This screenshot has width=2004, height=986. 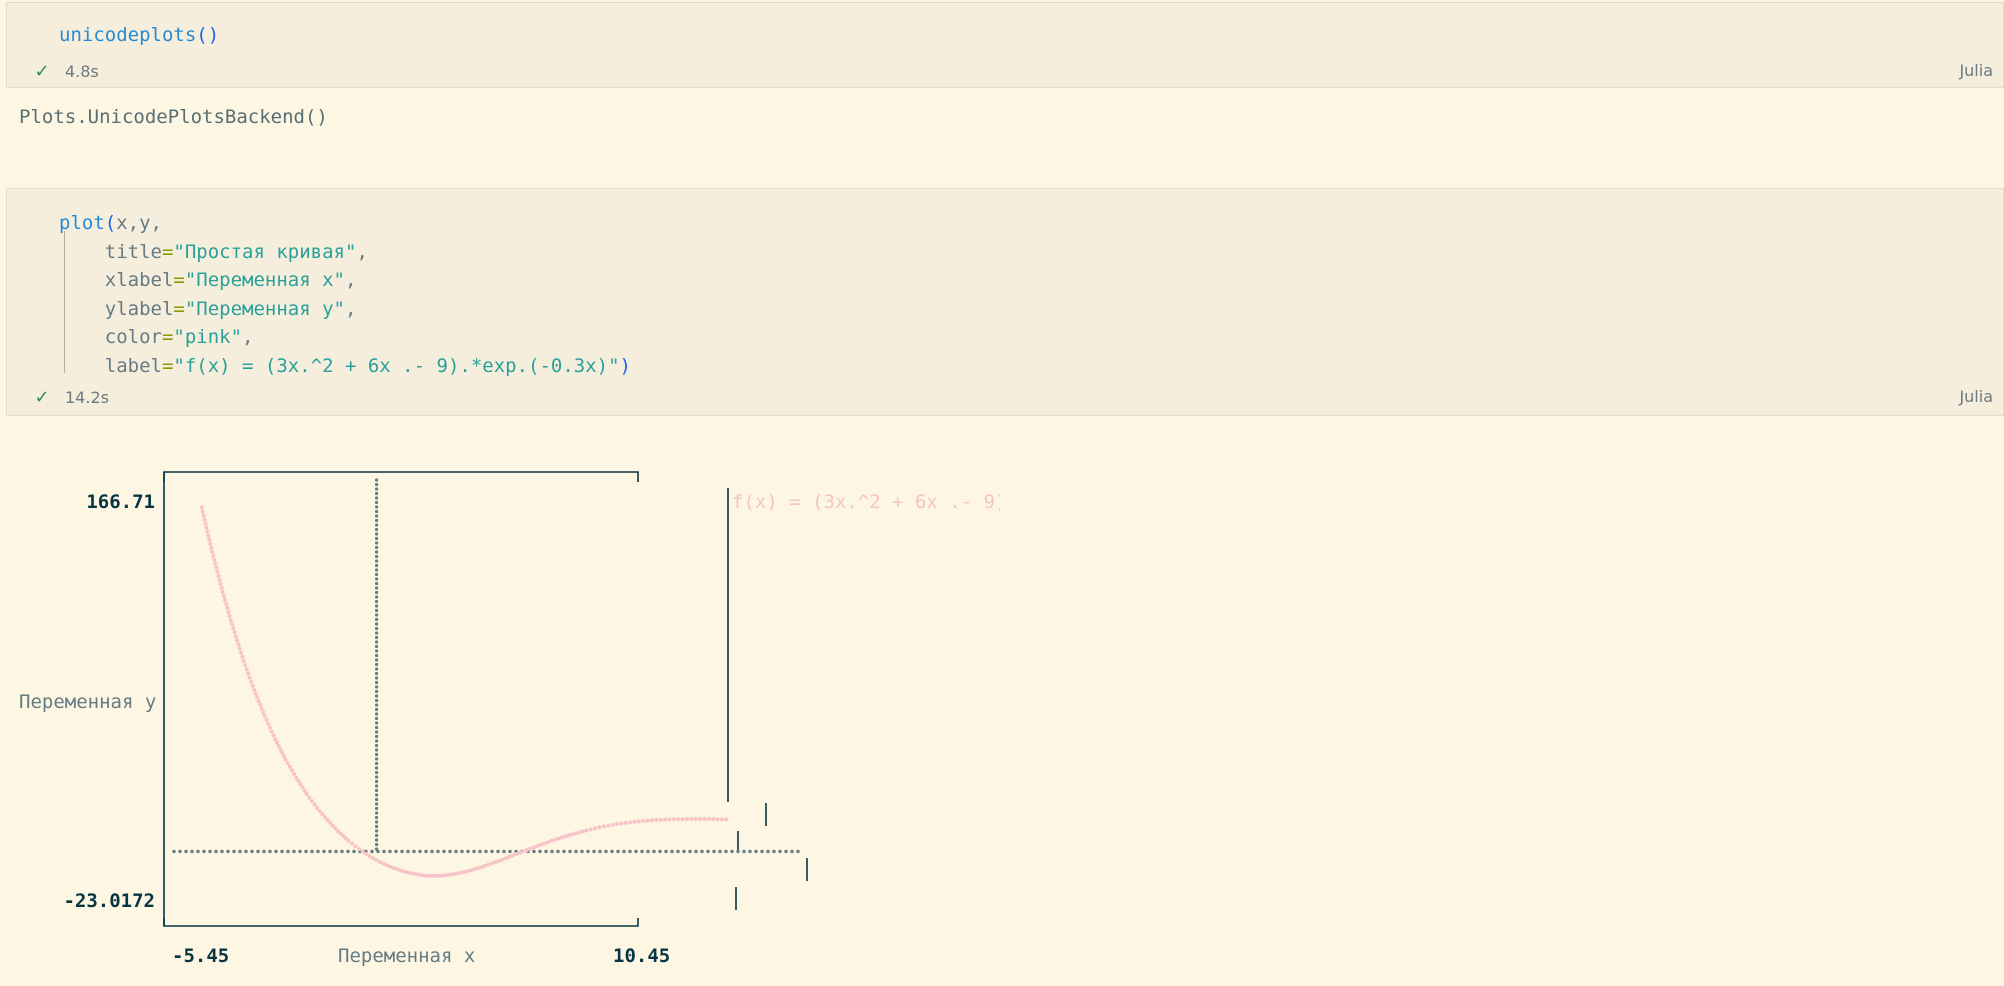 What do you see at coordinates (87, 397) in the screenshot?
I see `execution-time: 14.2s` at bounding box center [87, 397].